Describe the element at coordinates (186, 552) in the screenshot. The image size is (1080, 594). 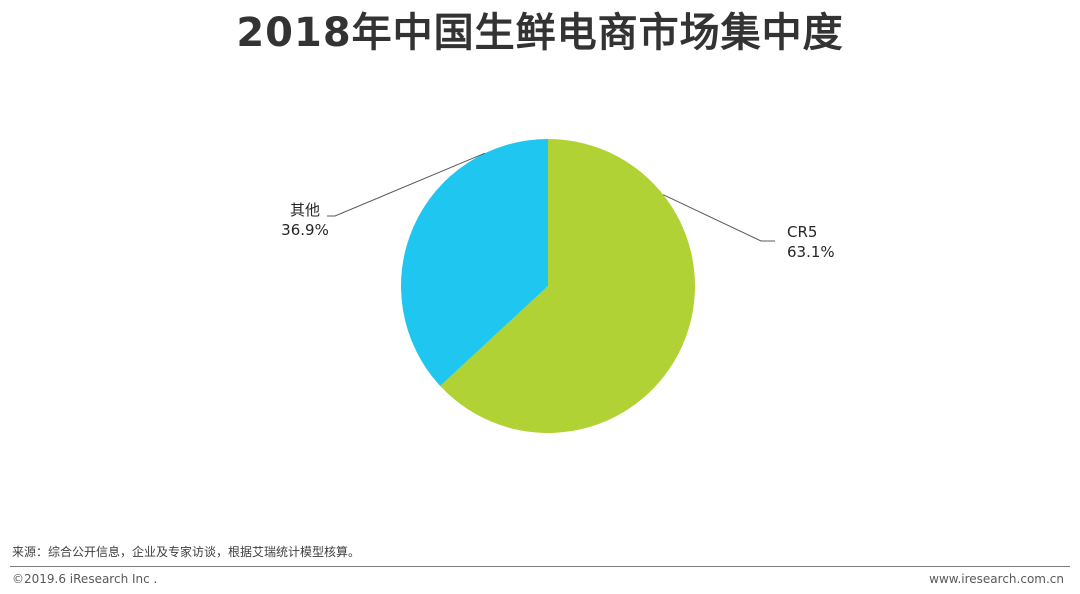
I see `source-note: 来源：综合公开信息，企业及专家访谈，根据艾瑞统计模型核算。` at that location.